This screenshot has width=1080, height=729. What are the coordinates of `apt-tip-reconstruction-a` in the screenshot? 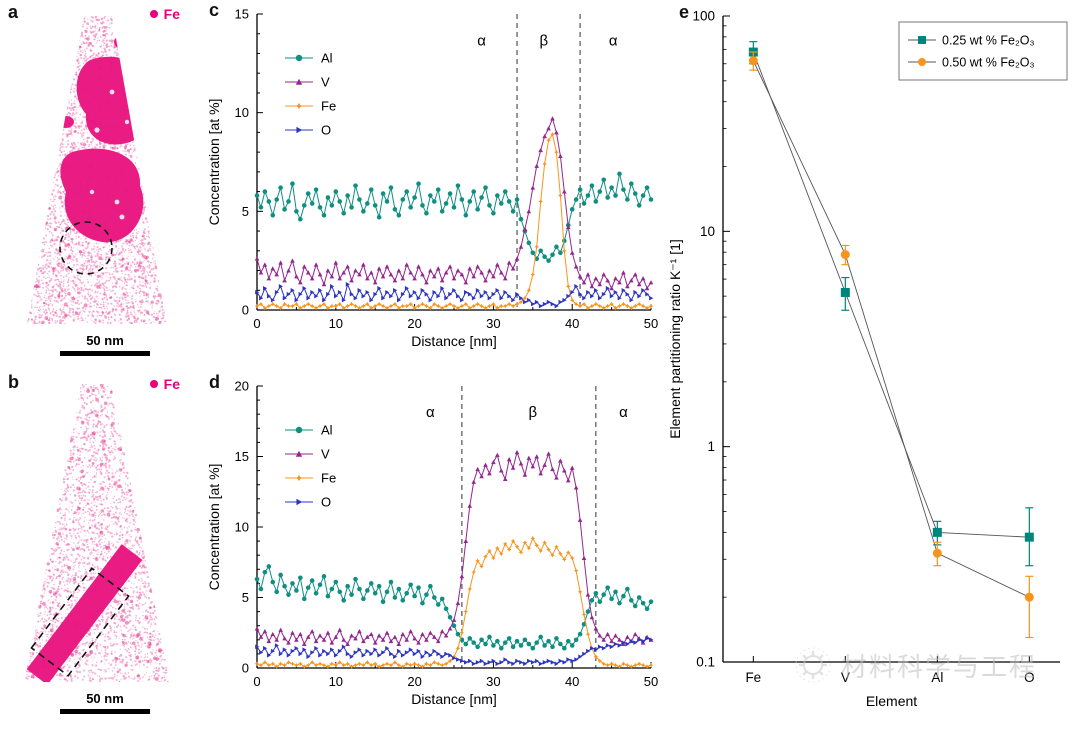 It's located at (97, 170).